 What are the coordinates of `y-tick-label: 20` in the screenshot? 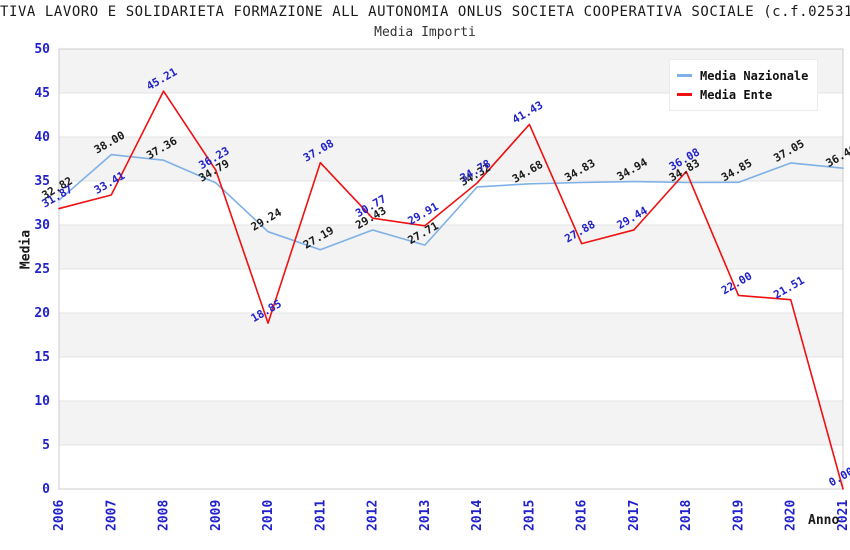 It's located at (42, 313).